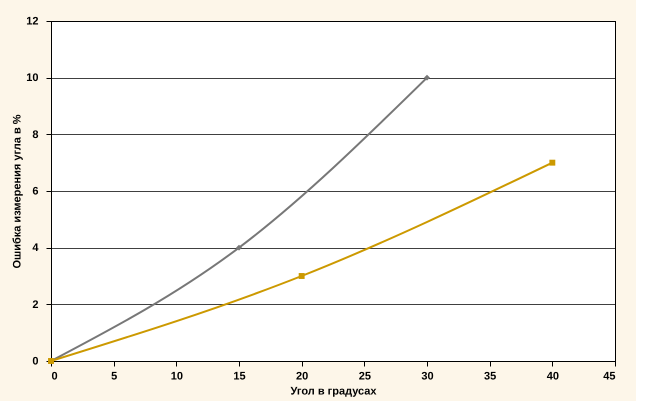 The width and height of the screenshot is (646, 411). What do you see at coordinates (490, 376) in the screenshot?
I see `x-tick-label: 35` at bounding box center [490, 376].